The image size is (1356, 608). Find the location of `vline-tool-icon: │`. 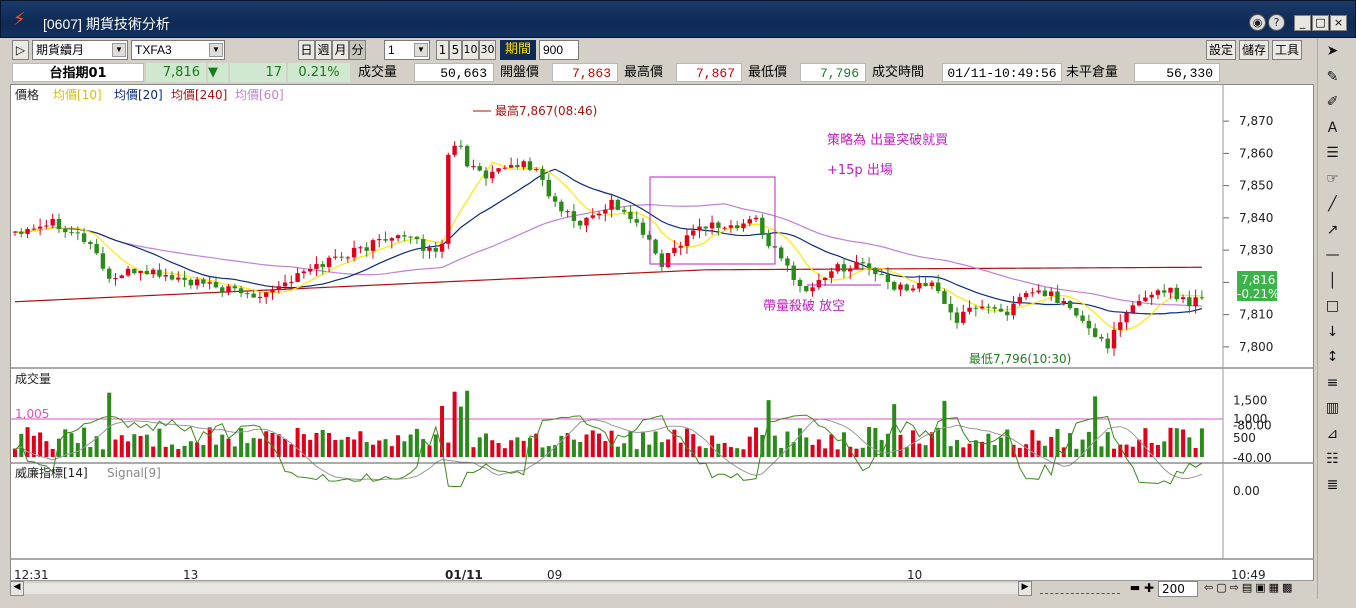

vline-tool-icon: │ is located at coordinates (1332, 280).